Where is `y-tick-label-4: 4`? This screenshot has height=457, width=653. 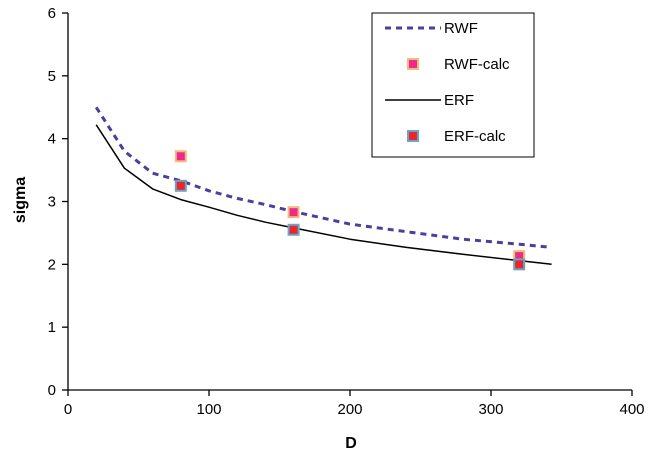
y-tick-label-4: 4 is located at coordinates (52, 139).